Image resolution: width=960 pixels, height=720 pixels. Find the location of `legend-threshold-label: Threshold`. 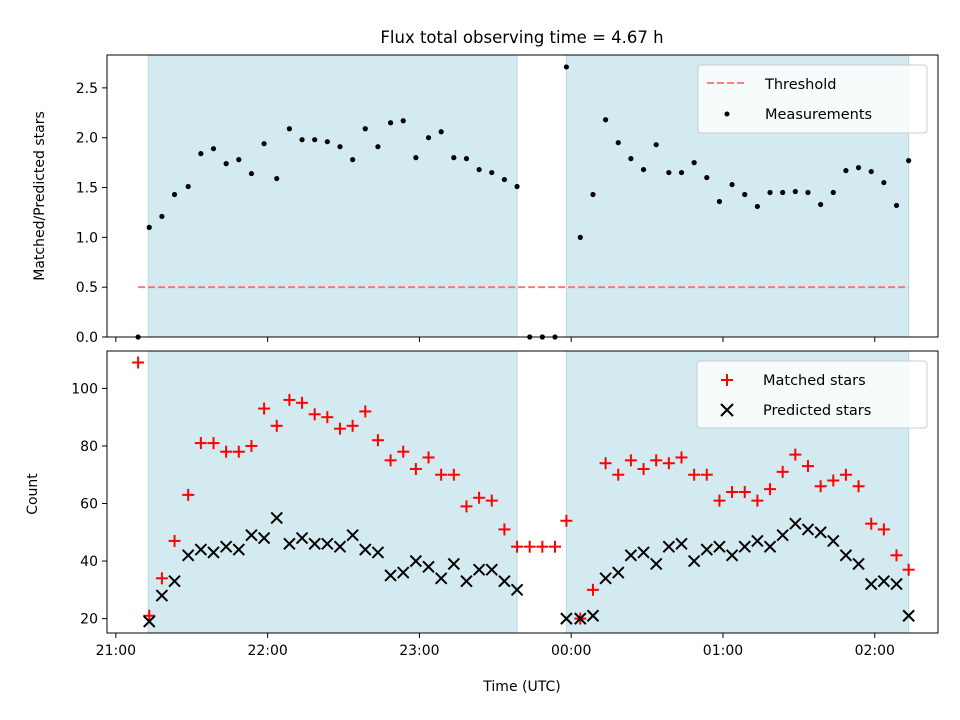

legend-threshold-label: Threshold is located at coordinates (800, 85).